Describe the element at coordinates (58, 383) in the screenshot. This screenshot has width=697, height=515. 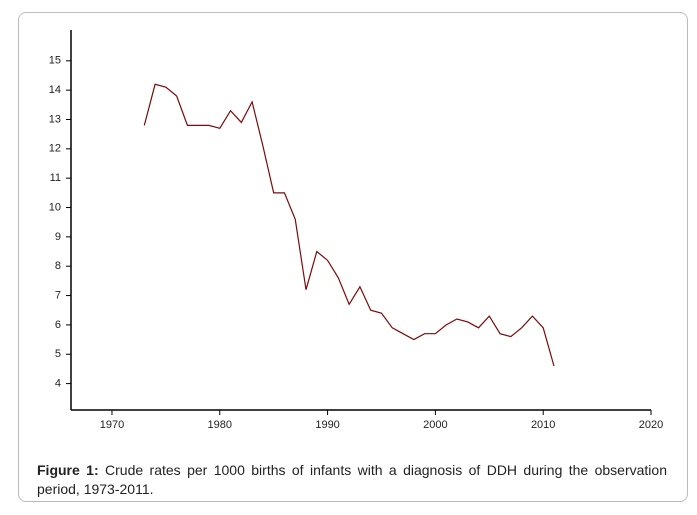
I see `y-tick-label: 4` at that location.